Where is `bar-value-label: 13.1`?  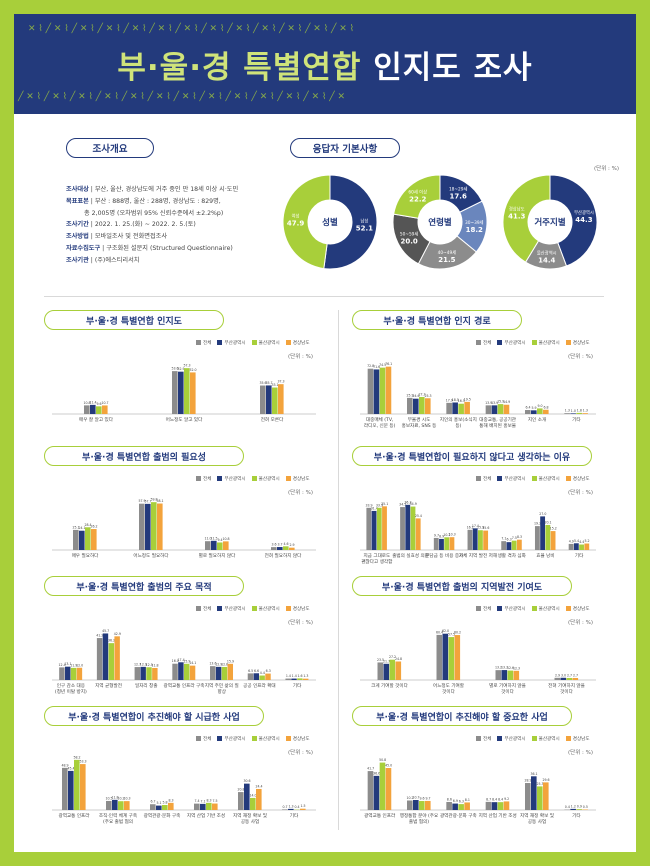 bar-value-label: 13.1 is located at coordinates (67, 664).